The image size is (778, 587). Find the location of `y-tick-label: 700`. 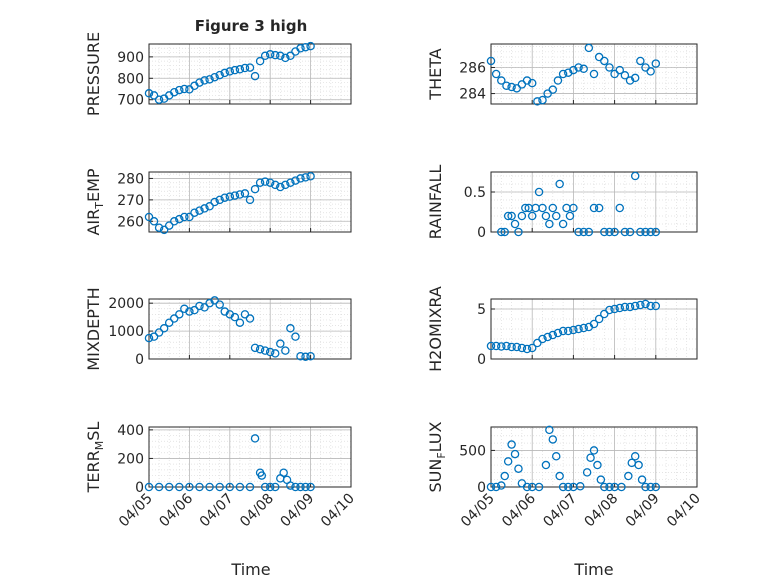

y-tick-label: 700 is located at coordinates (130, 101).